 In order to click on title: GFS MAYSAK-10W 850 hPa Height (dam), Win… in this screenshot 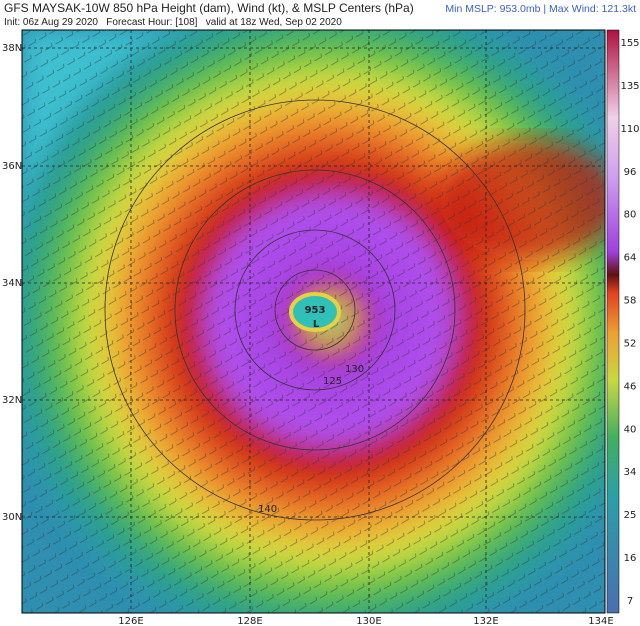, I will do `click(209, 8)`.